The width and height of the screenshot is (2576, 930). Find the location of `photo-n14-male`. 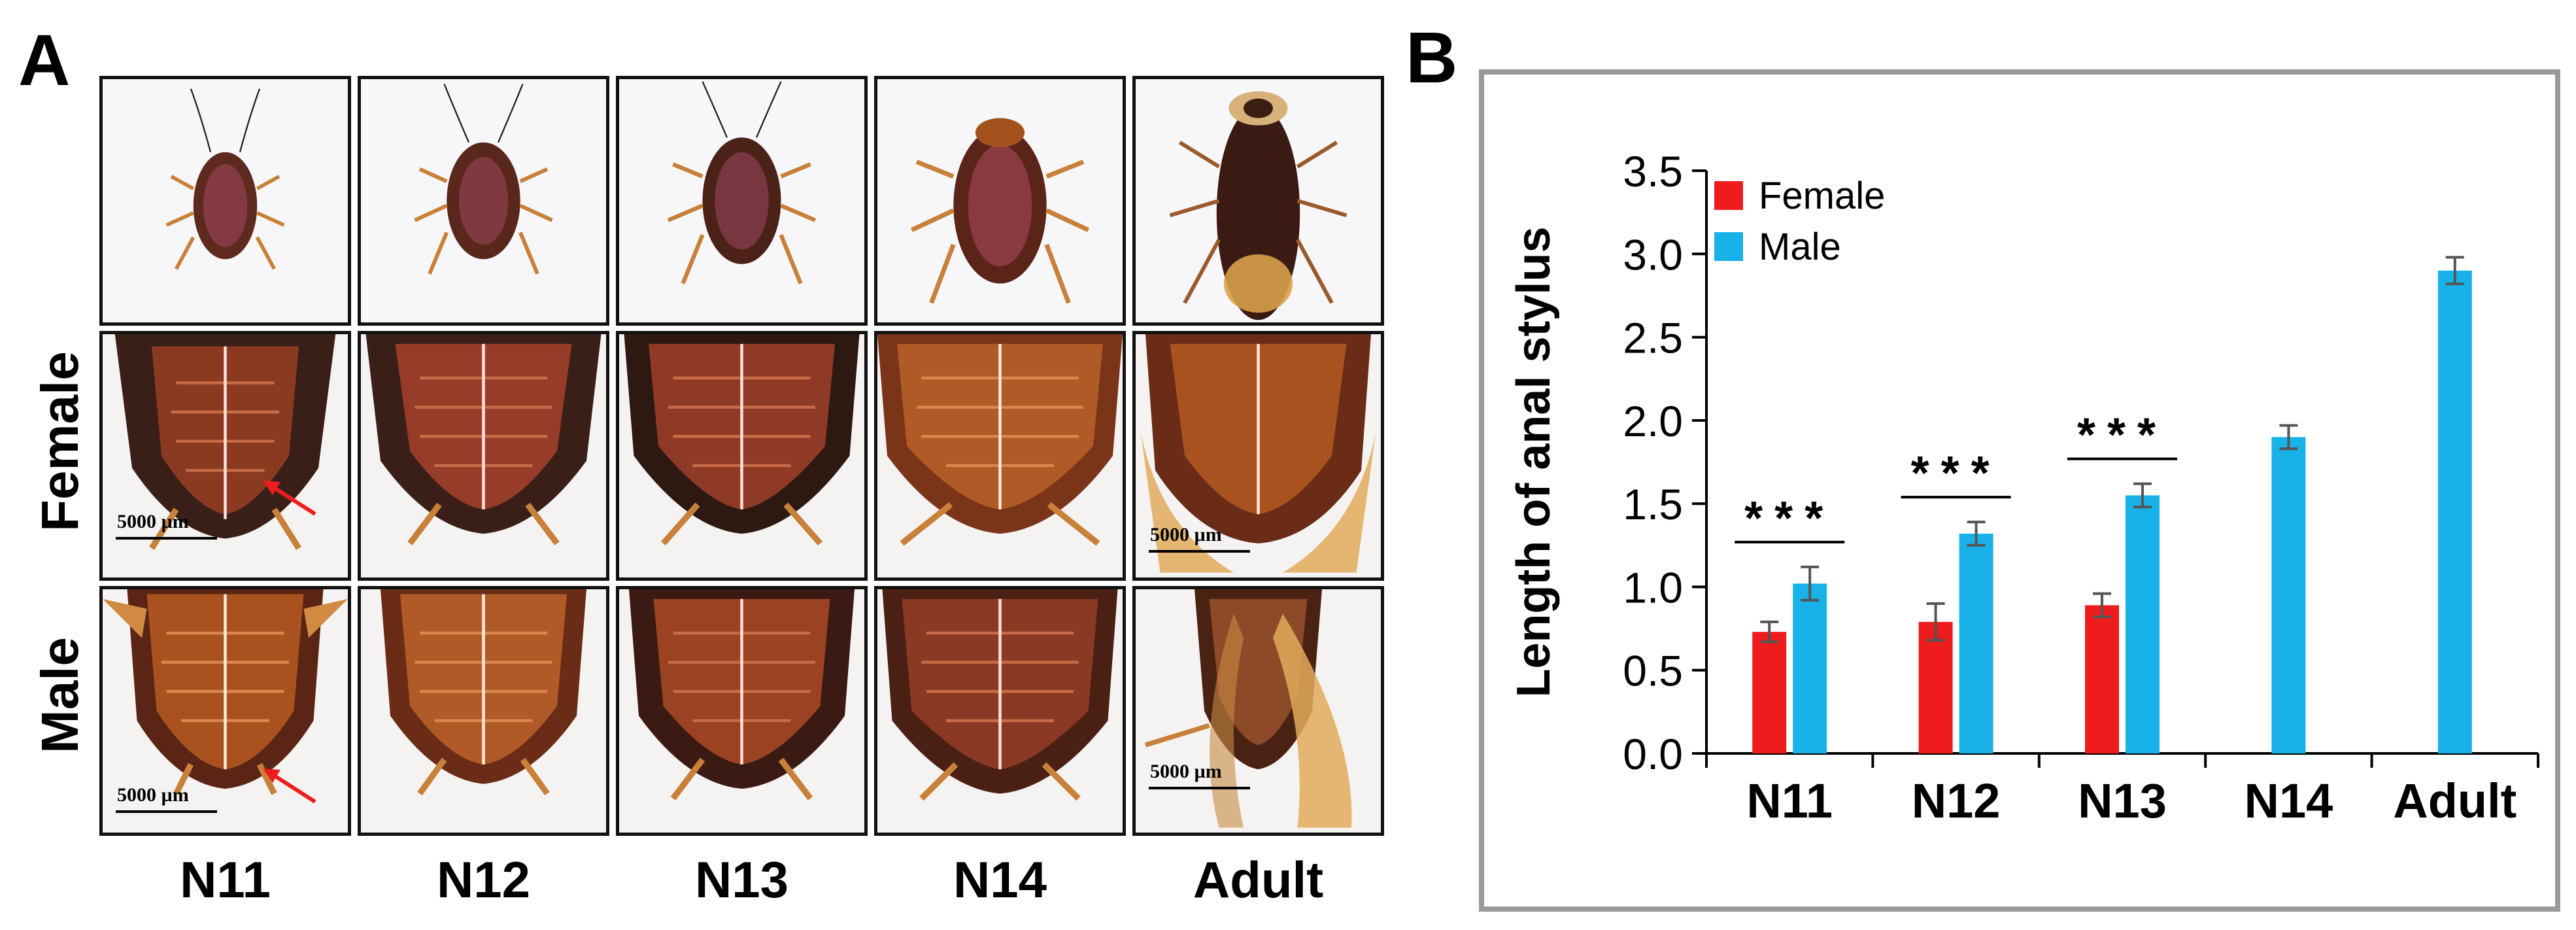

photo-n14-male is located at coordinates (1000, 711).